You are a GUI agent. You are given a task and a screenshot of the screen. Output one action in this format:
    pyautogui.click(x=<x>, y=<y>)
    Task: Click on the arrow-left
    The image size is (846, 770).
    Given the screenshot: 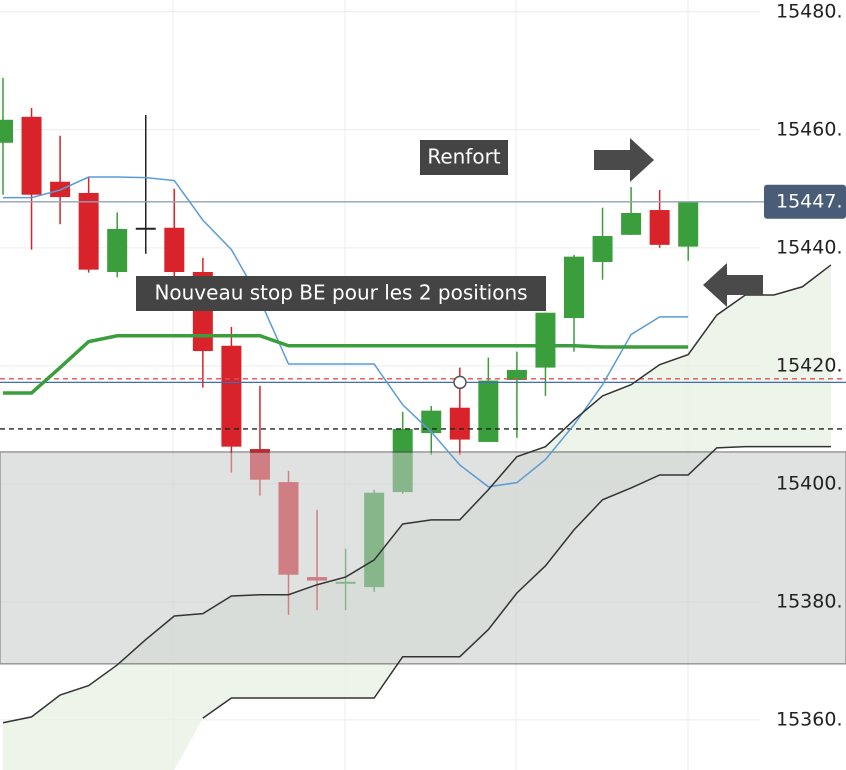 What is the action you would take?
    pyautogui.click(x=733, y=285)
    